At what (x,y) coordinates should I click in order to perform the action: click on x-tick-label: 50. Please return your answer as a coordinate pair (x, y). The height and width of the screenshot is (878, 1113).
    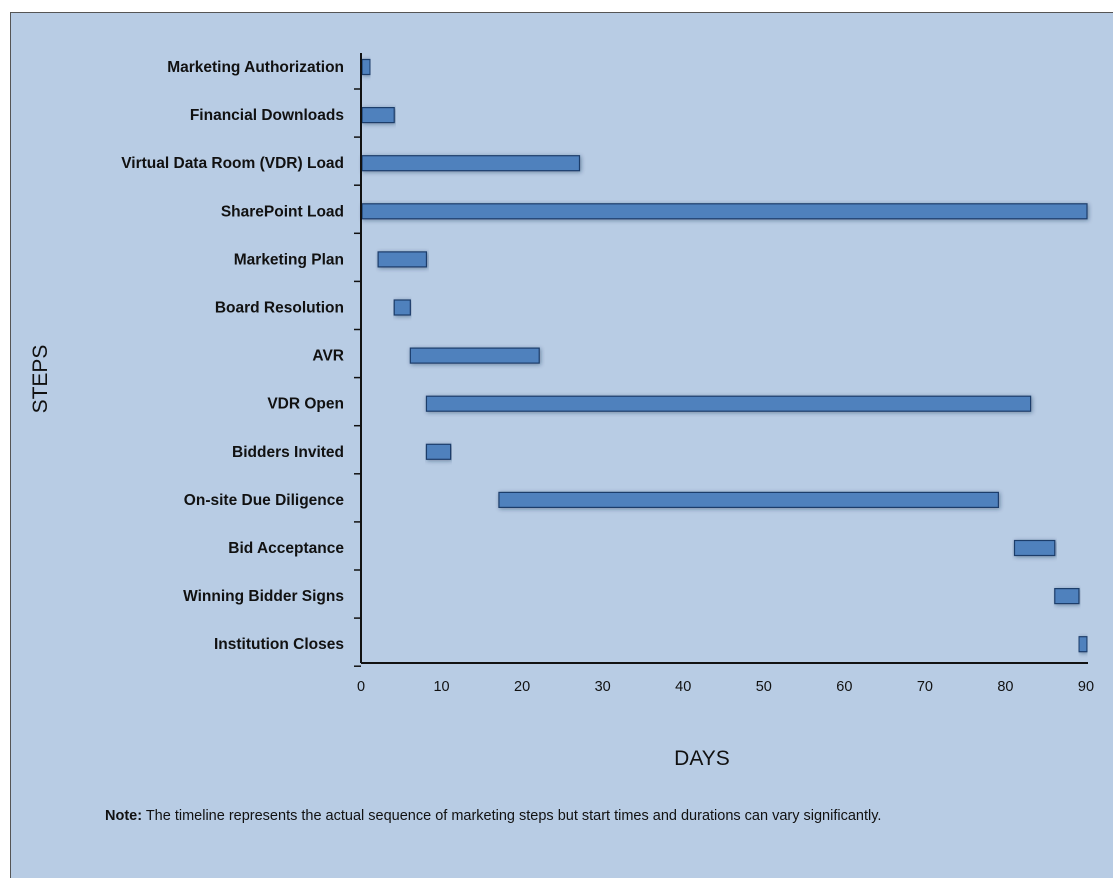
    Looking at the image, I should click on (764, 687).